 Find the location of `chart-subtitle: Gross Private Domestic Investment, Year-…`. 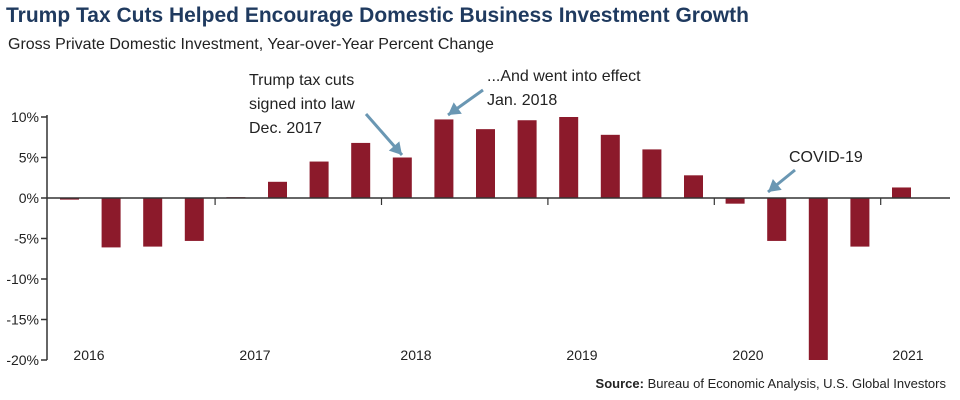

chart-subtitle: Gross Private Domestic Investment, Year-… is located at coordinates (251, 44).